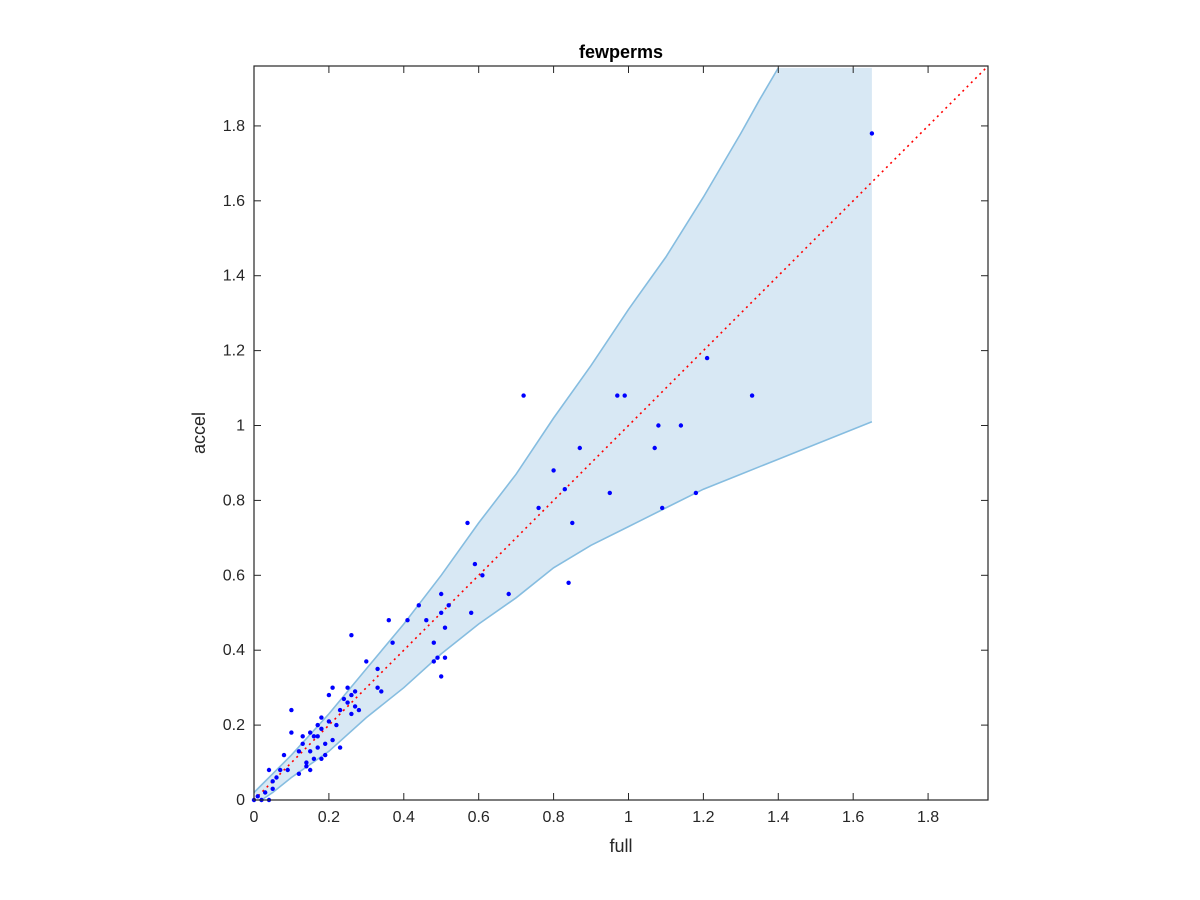 The width and height of the screenshot is (1200, 900). I want to click on y-tick-label: 1.6, so click(234, 201).